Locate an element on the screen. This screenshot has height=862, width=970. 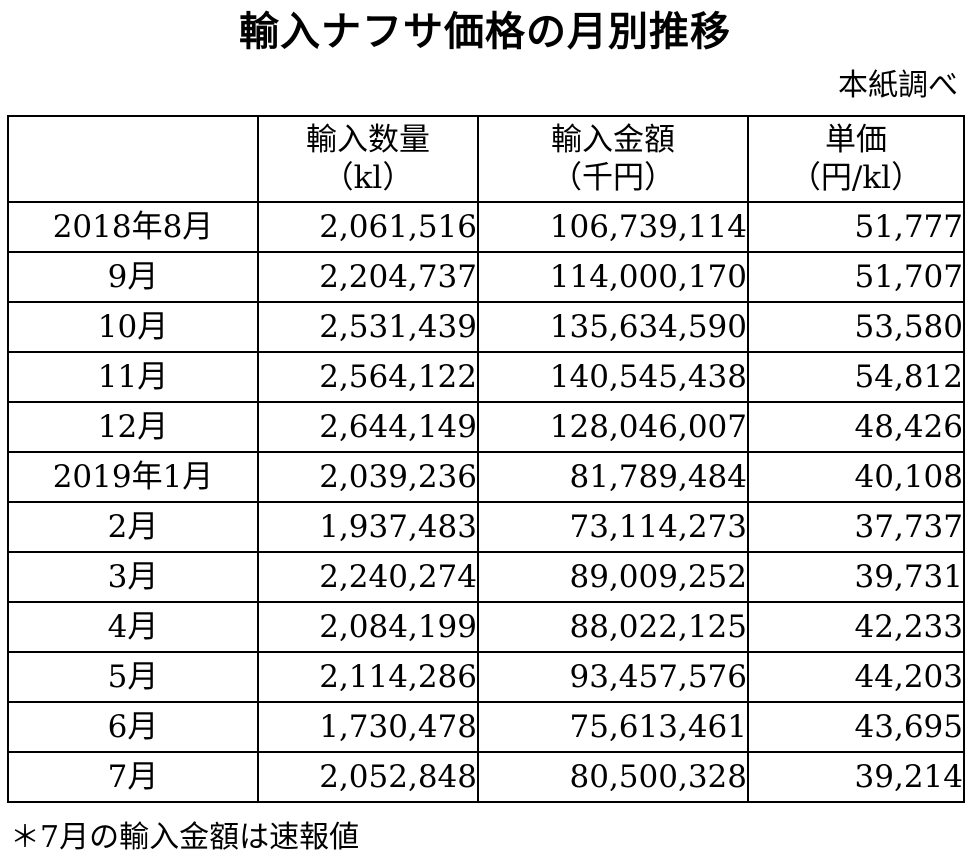
cell-amount: 135,634,590 is located at coordinates (613, 327).